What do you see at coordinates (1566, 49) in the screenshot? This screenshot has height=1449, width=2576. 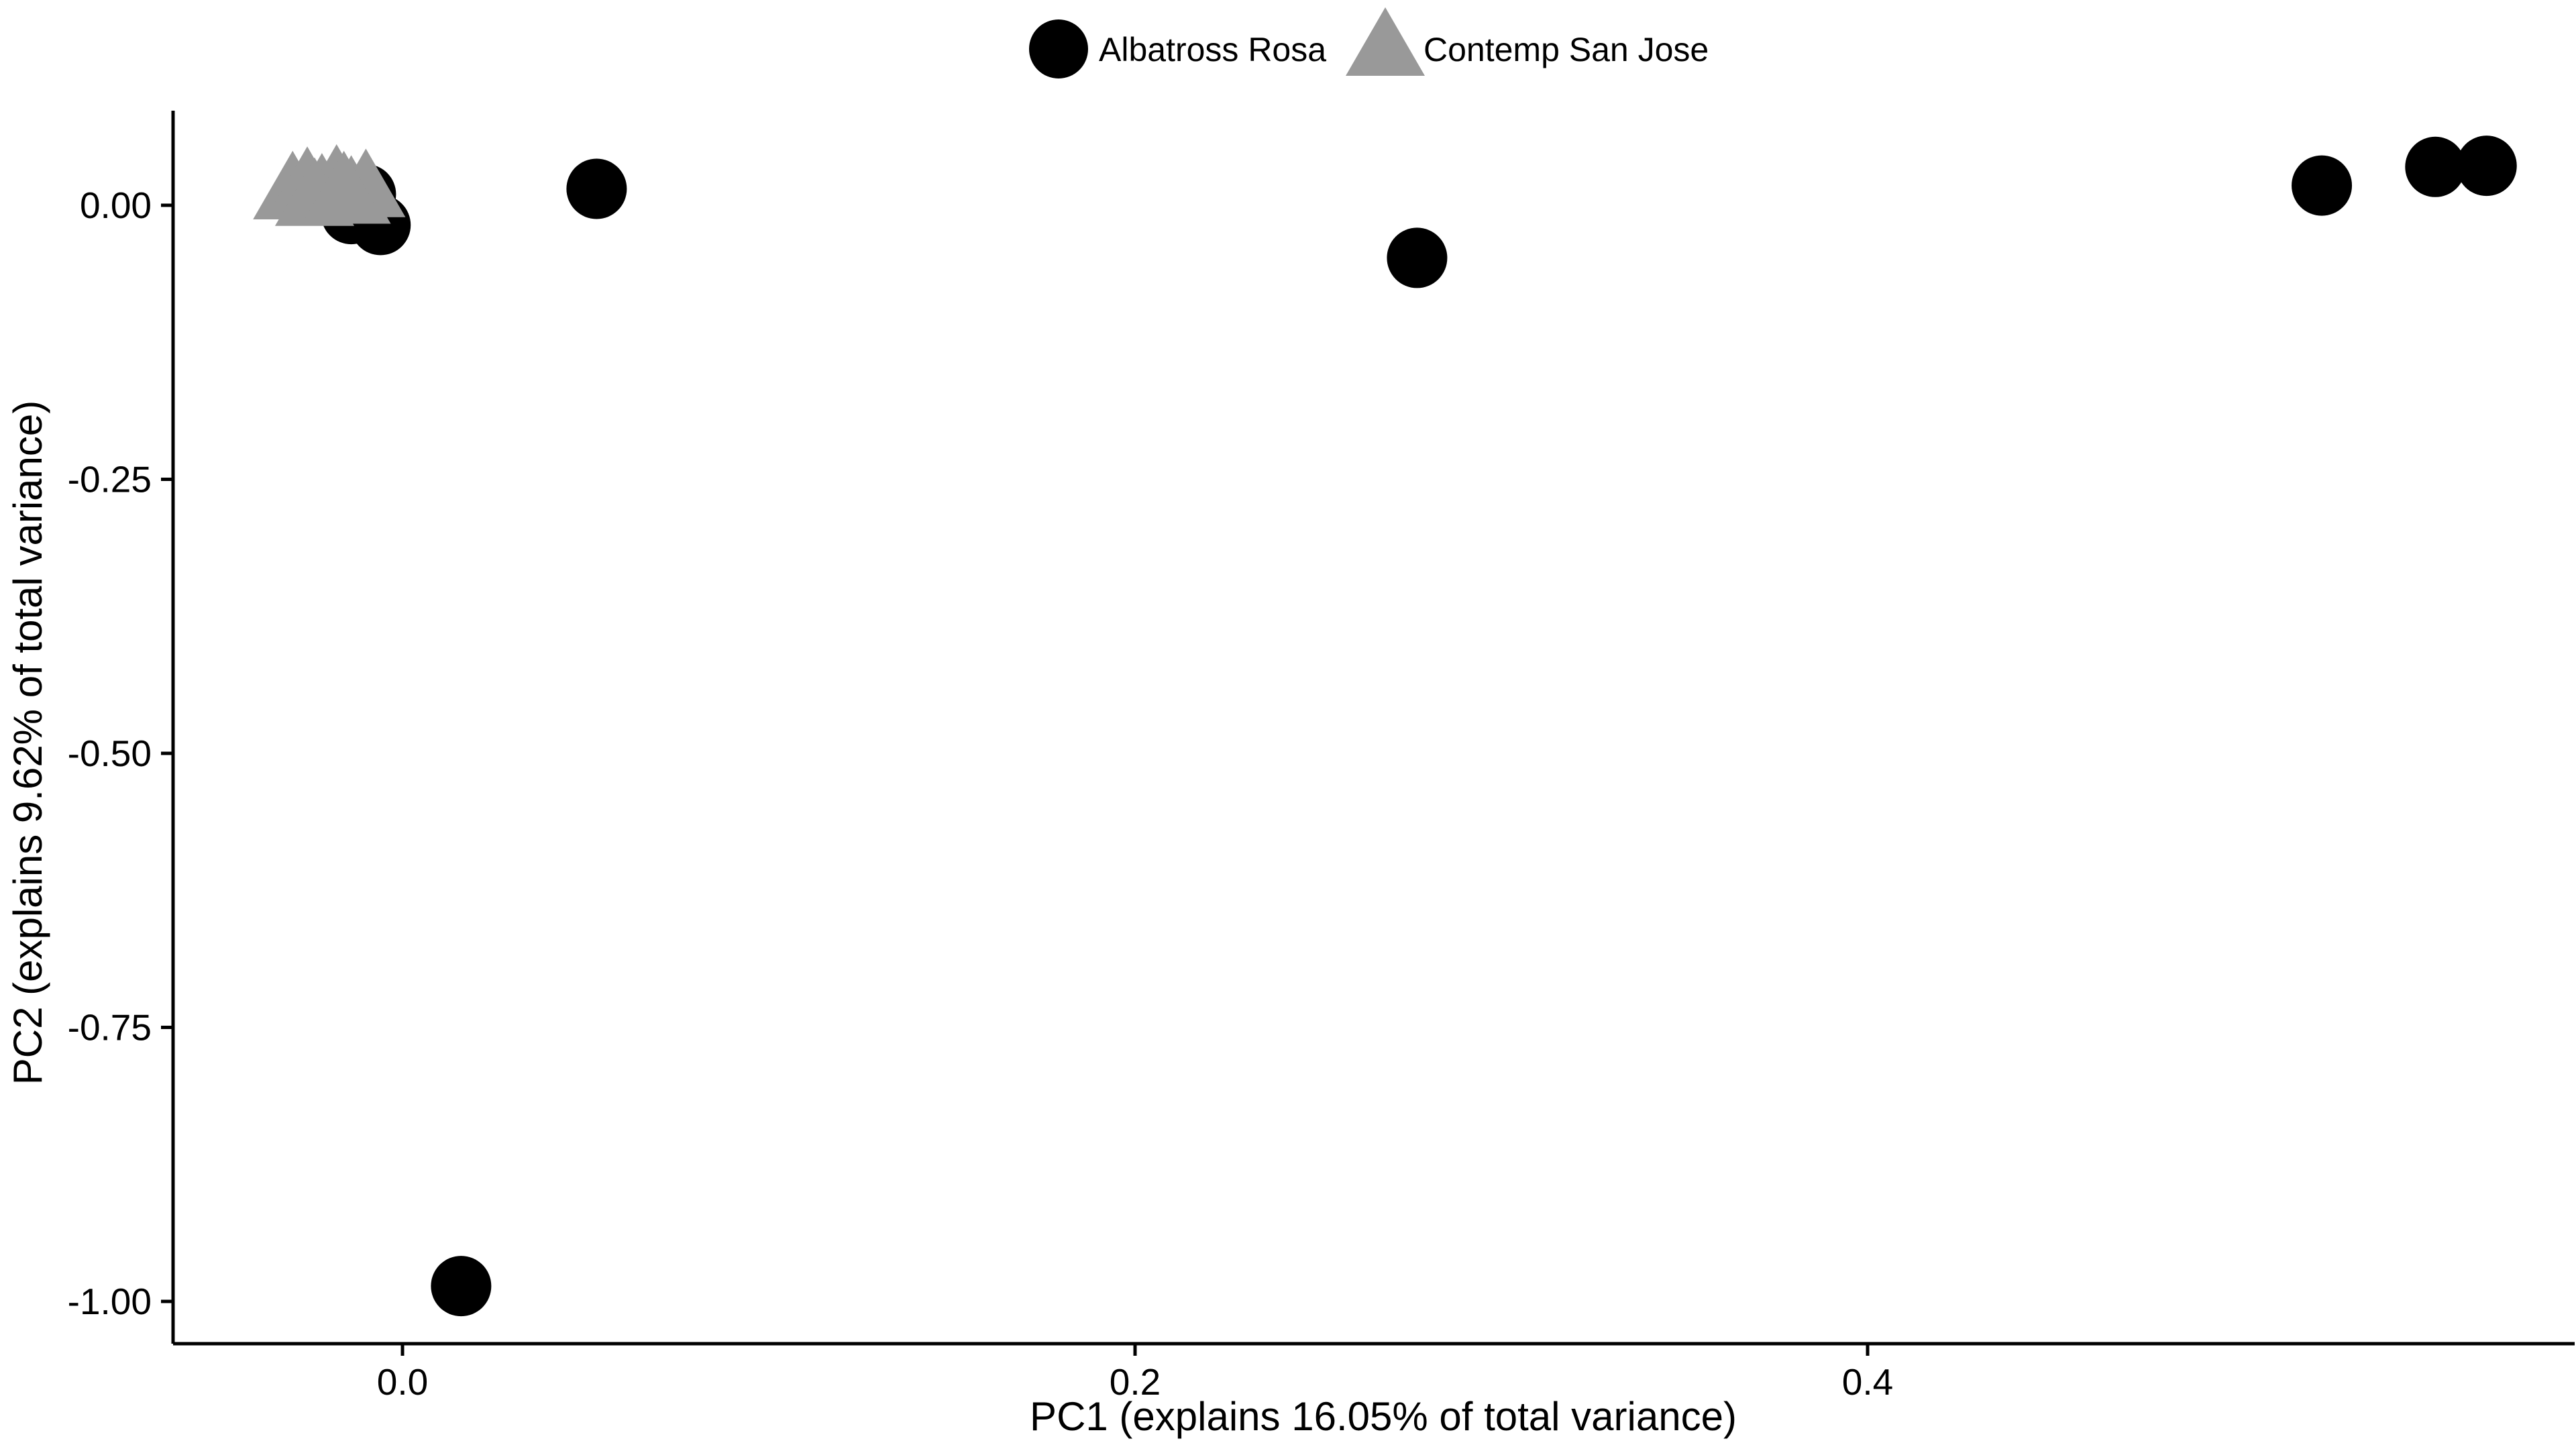 I see `legend-label: Contemp San Jose` at bounding box center [1566, 49].